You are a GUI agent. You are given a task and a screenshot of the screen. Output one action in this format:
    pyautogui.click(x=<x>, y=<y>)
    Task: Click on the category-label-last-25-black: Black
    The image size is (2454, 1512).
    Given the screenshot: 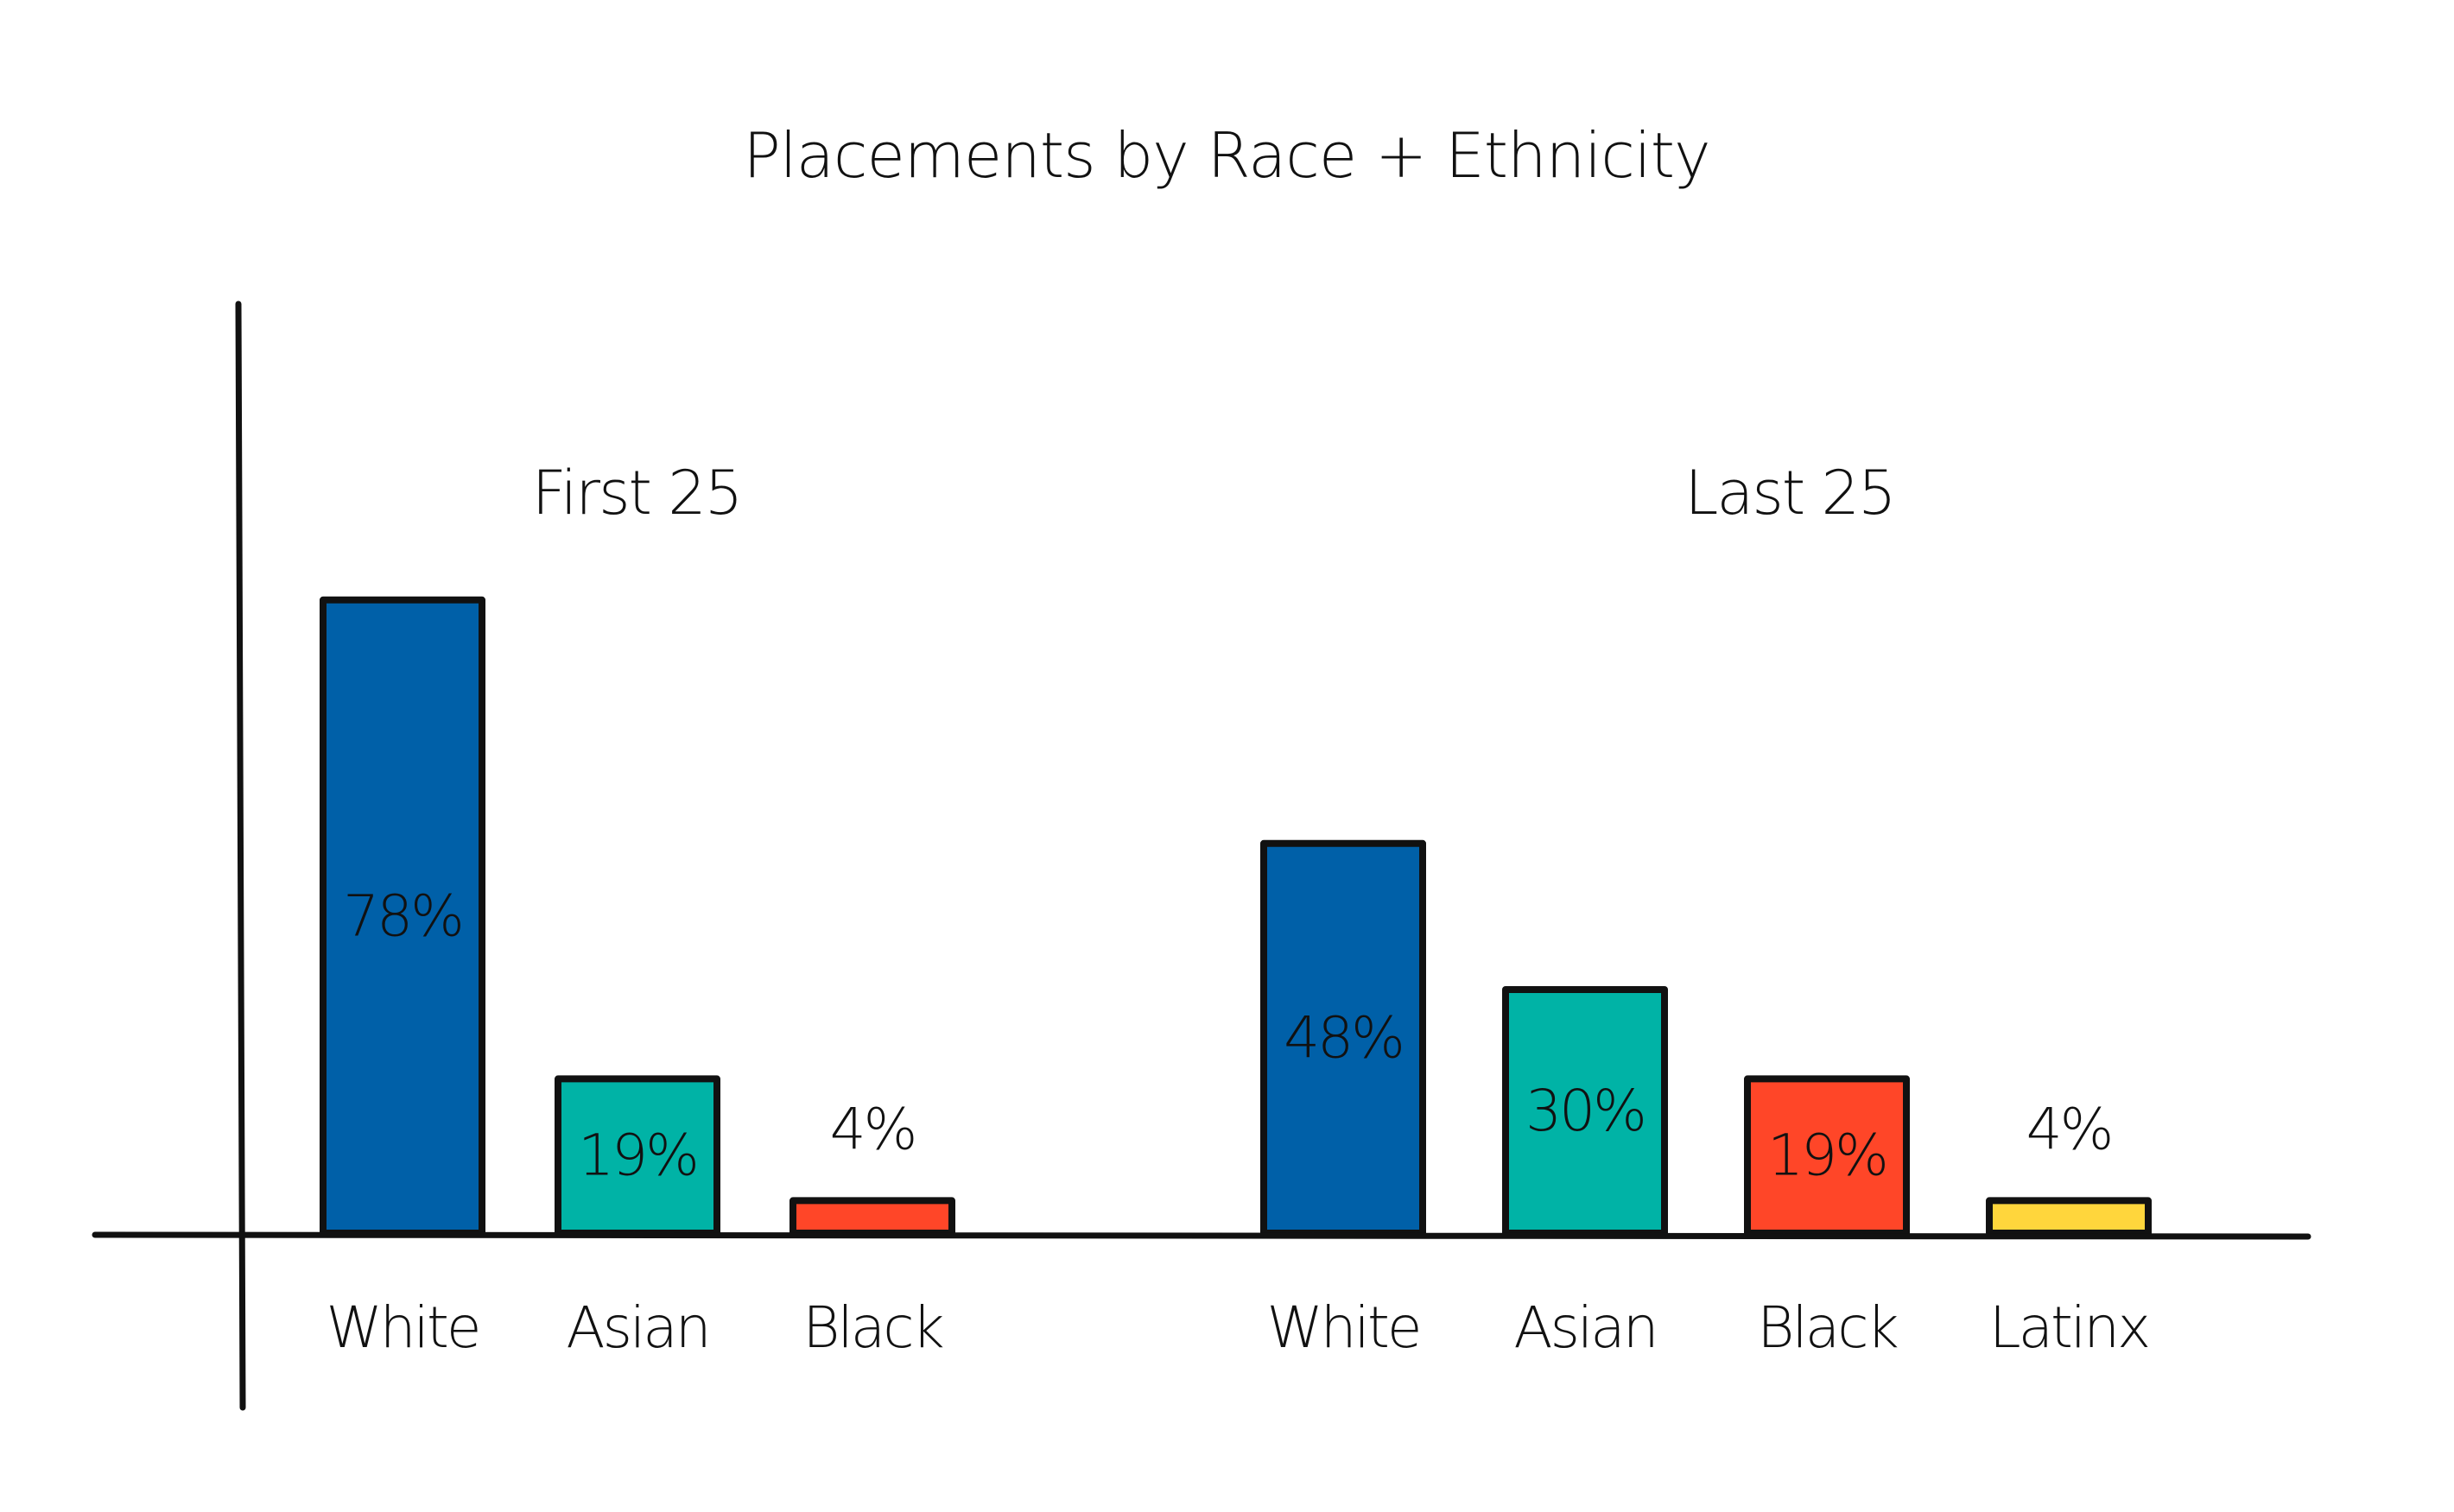 What is the action you would take?
    pyautogui.click(x=1827, y=1327)
    